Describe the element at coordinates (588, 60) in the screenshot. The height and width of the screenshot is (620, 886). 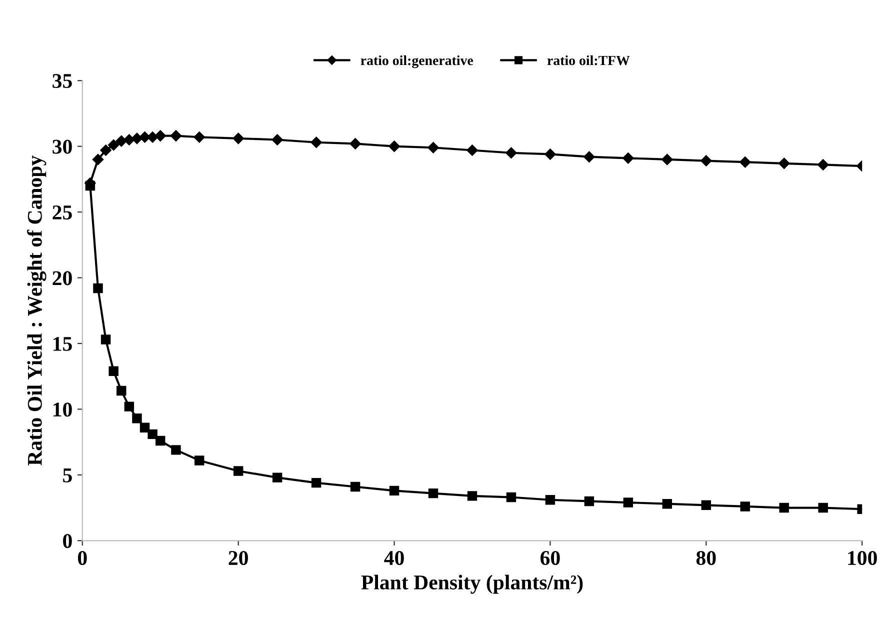
I see `legend-label: ratio oil:TFW` at that location.